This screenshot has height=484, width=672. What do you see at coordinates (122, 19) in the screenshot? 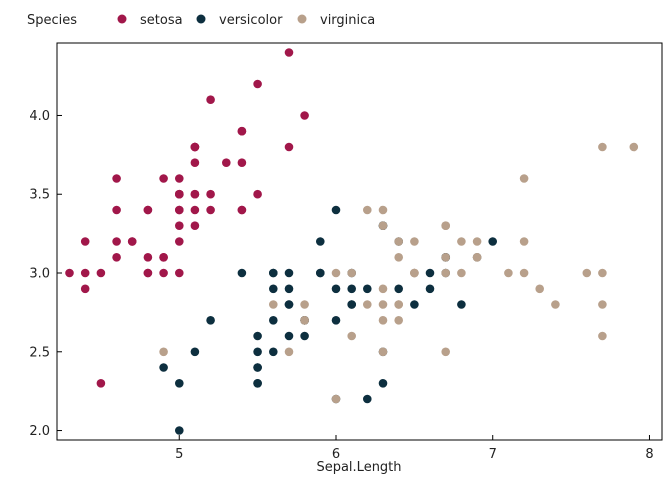
I see `legend-marker-setosa` at bounding box center [122, 19].